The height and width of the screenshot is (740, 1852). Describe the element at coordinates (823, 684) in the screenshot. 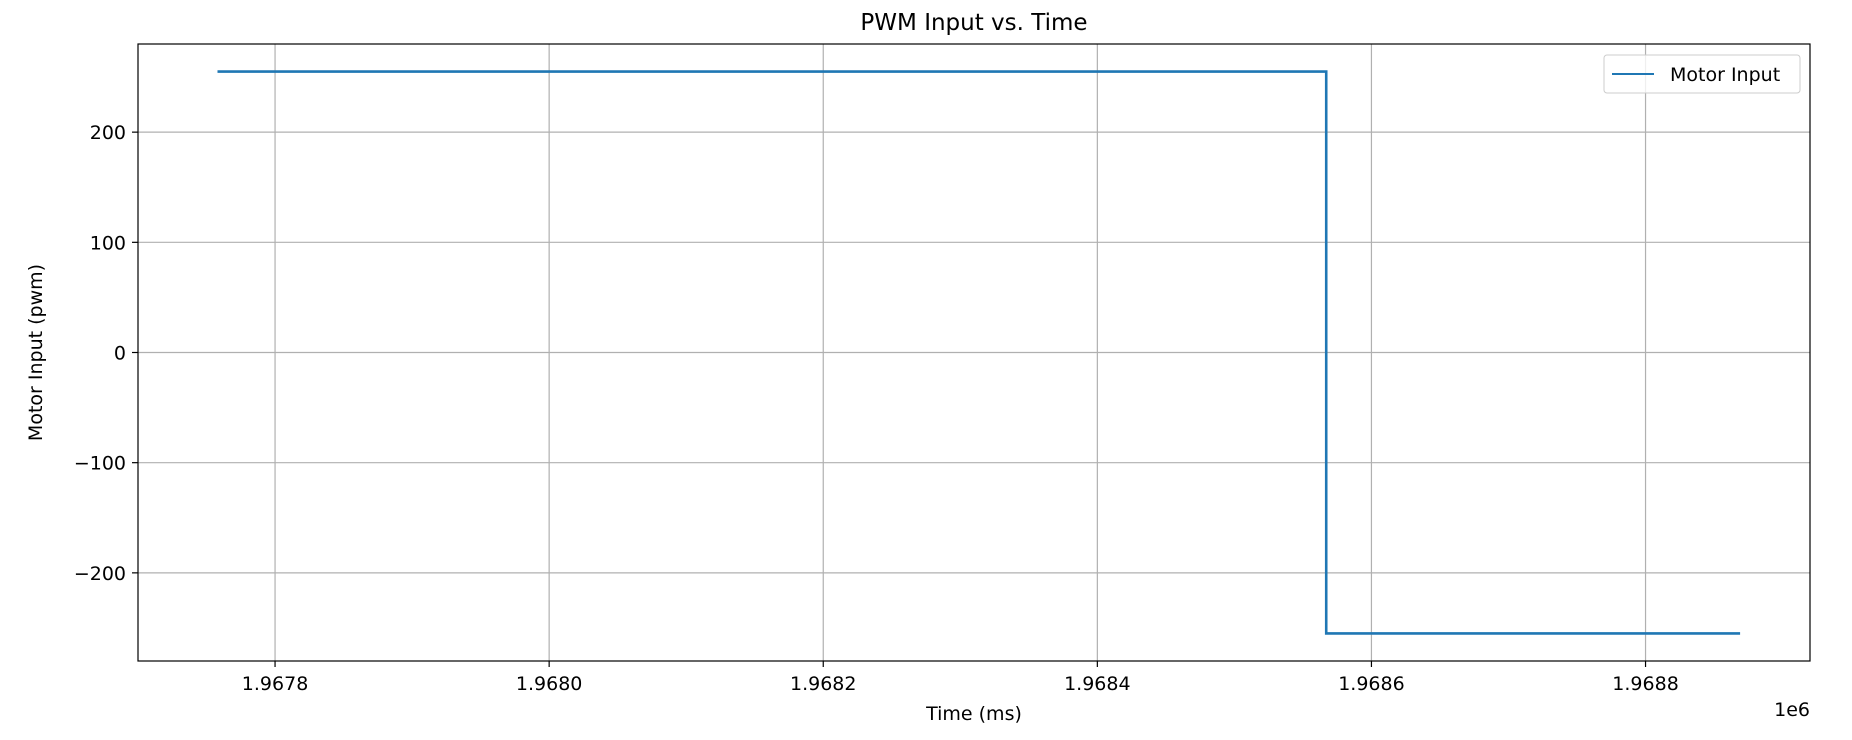

I see `x-tick-label: 1.9682` at that location.